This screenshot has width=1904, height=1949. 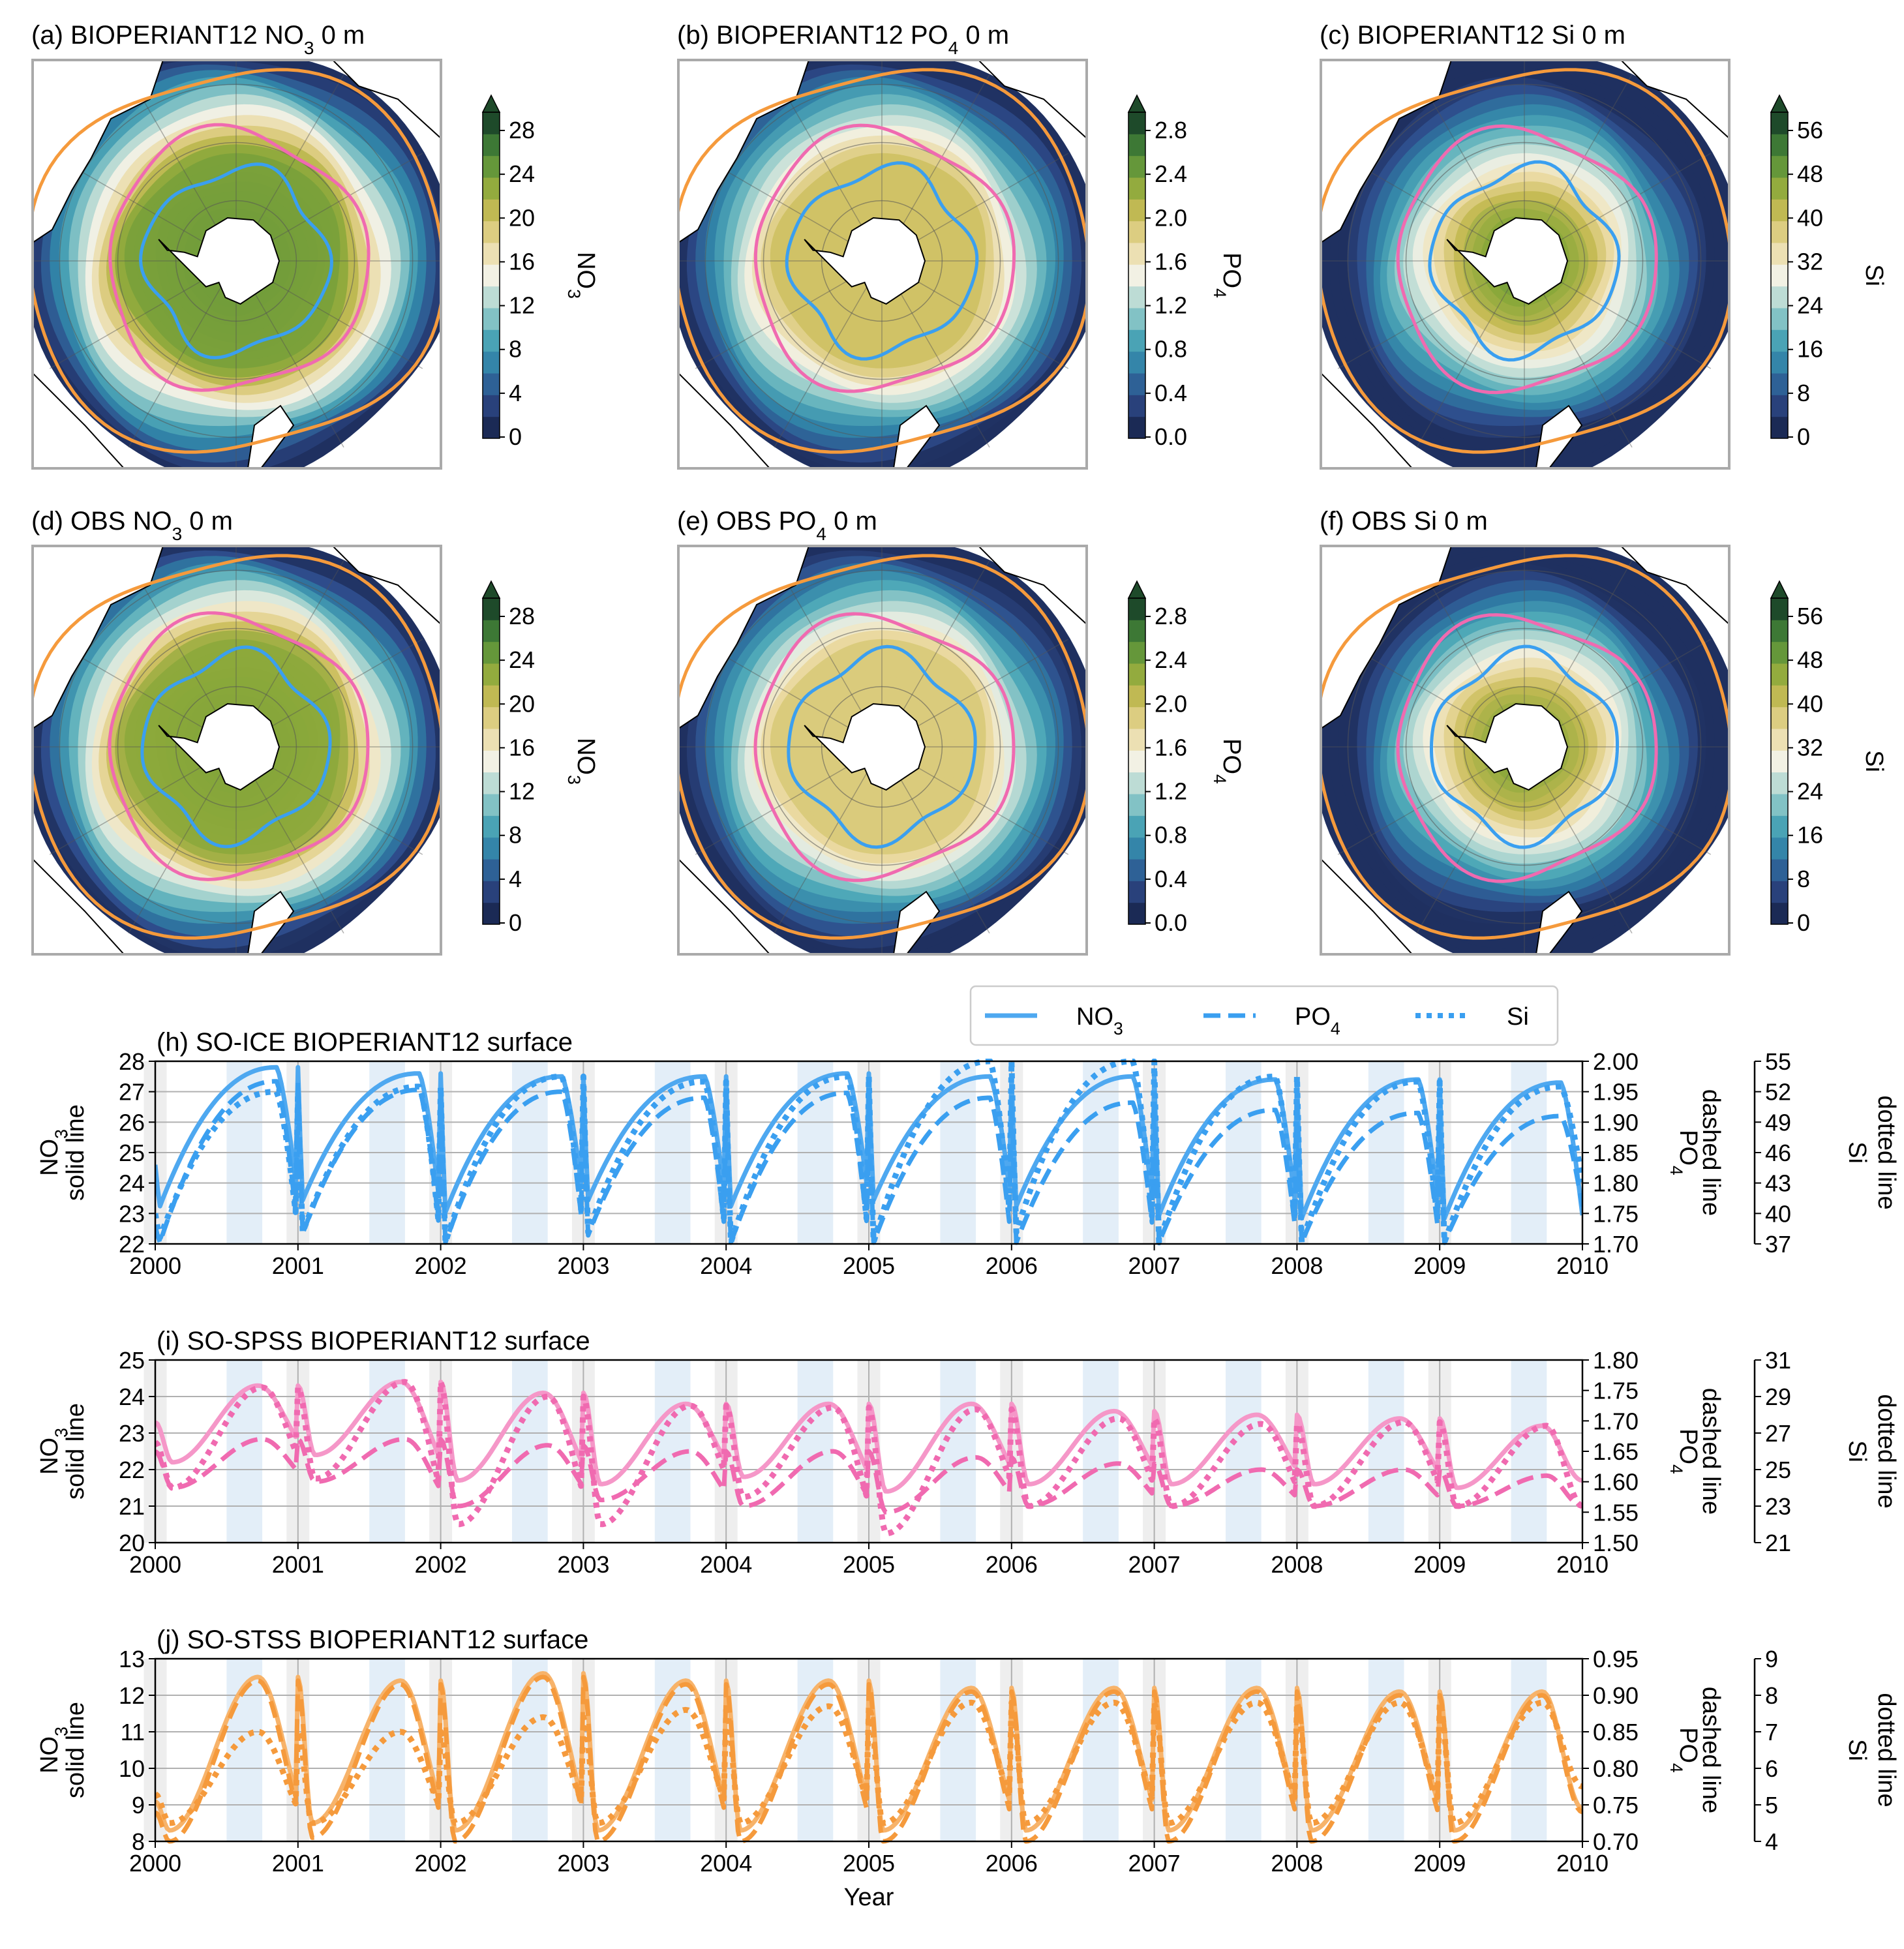 I want to click on colorbar-tick-label: 24, so click(x=522, y=659).